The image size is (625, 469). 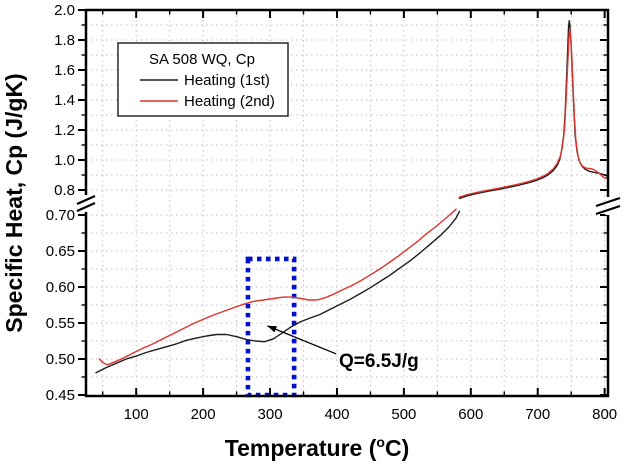 I want to click on y-tick-label: 0.50, so click(x=60, y=359).